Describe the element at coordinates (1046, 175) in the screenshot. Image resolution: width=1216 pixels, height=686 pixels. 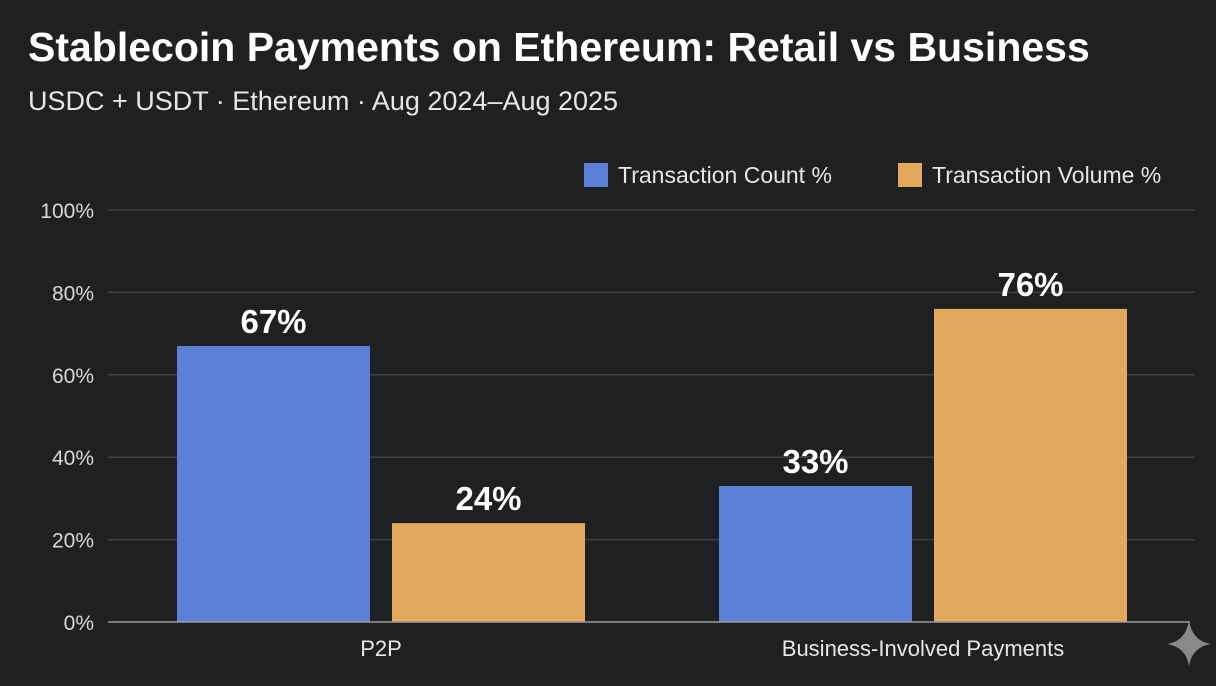
I see `legend-label: Transaction Volume %` at that location.